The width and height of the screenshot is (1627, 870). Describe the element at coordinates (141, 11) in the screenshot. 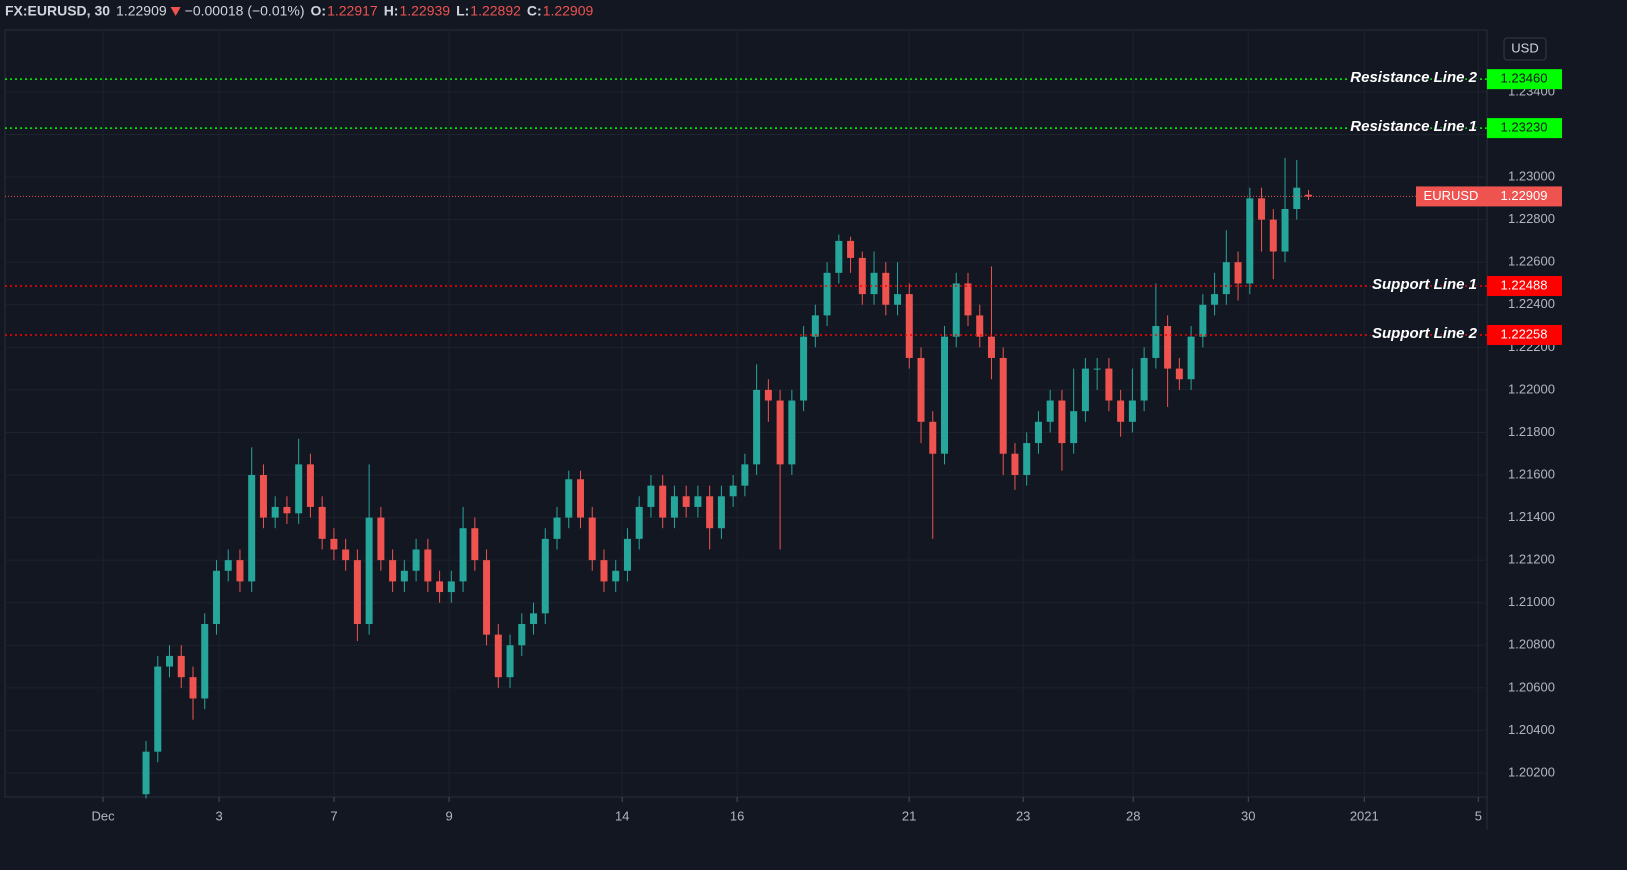

I see `header-last: 1.22909` at that location.